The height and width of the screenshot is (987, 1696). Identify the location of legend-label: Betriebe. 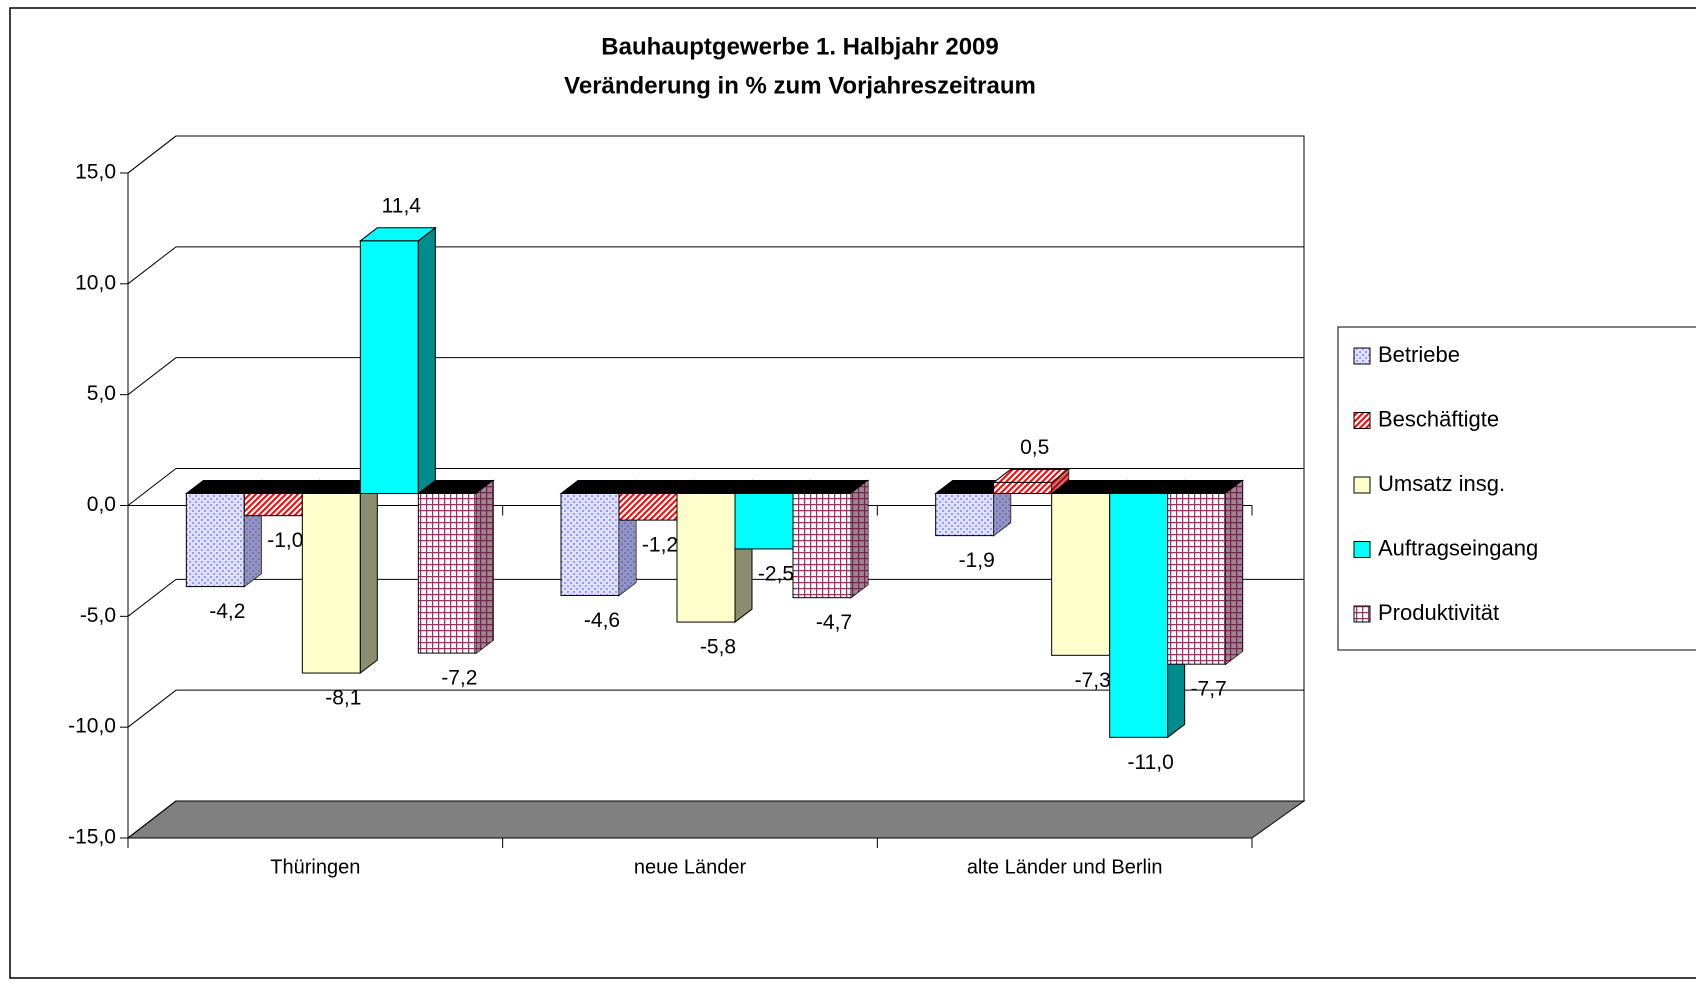
(1419, 354).